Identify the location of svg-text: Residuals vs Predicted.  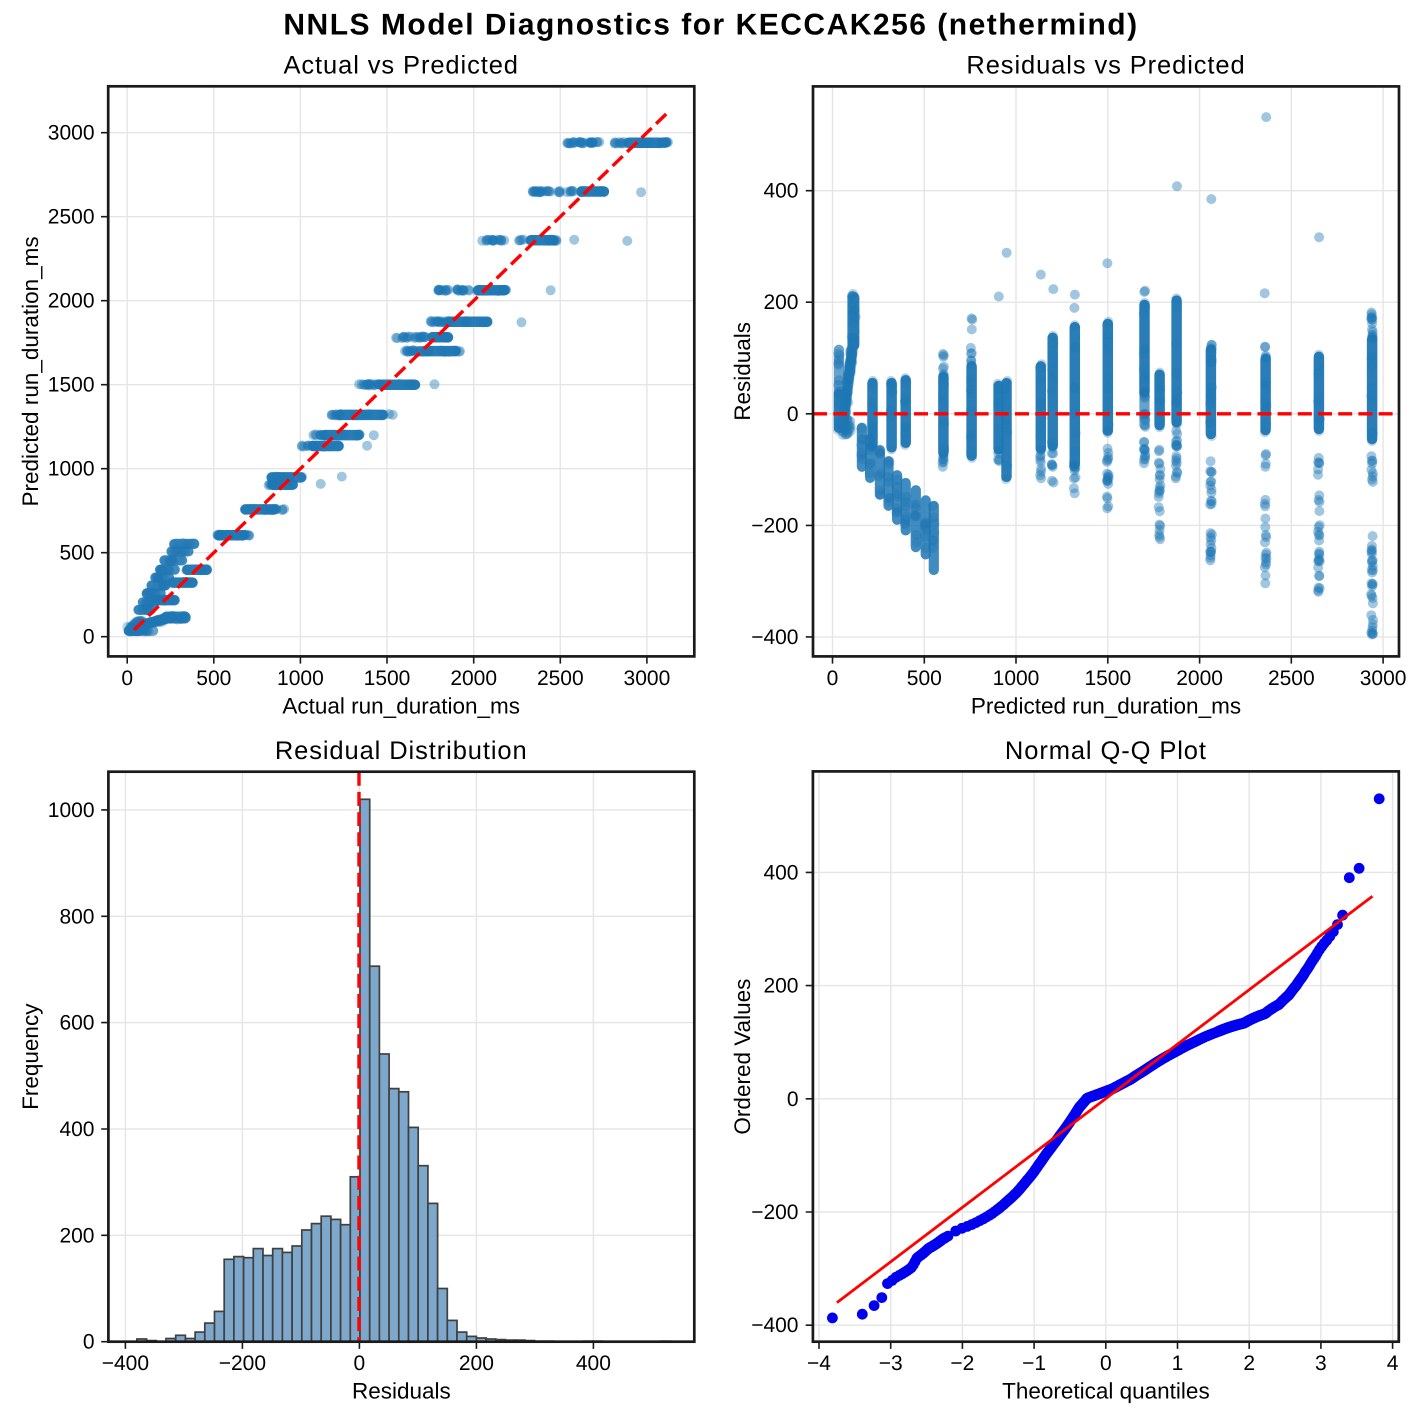
(1105, 66).